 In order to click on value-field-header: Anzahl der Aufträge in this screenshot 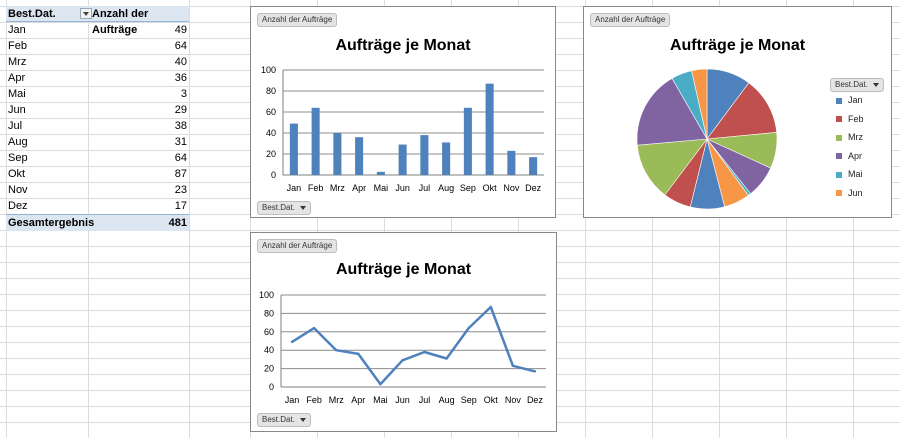, I will do `click(120, 22)`.